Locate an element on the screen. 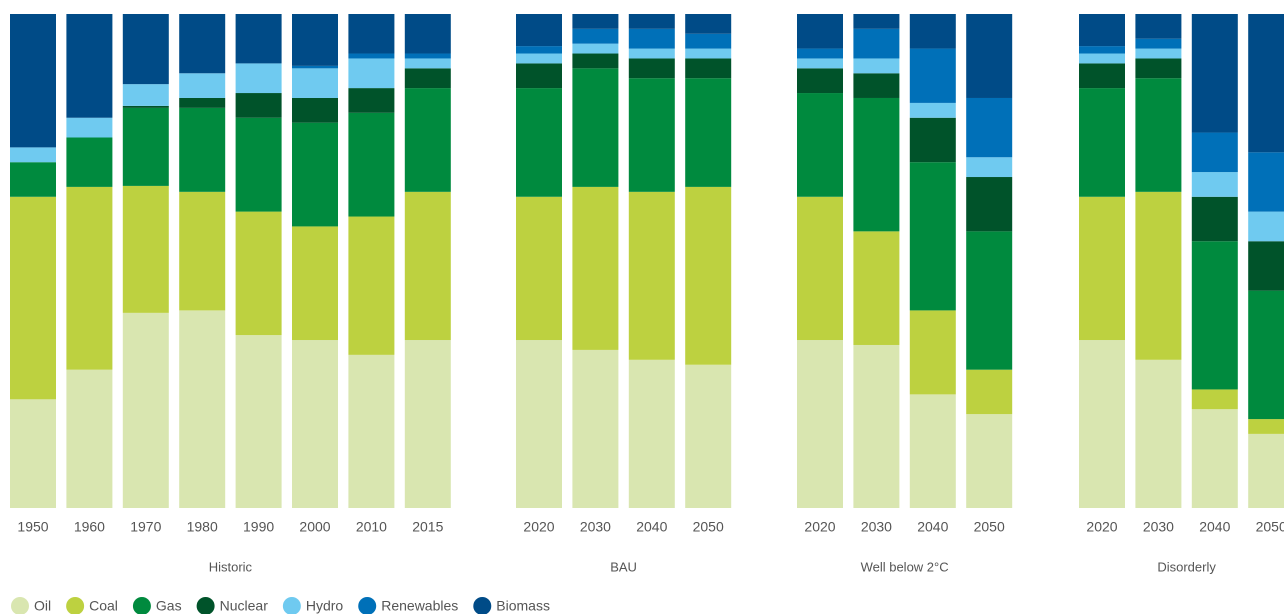  legend-label: Hydro is located at coordinates (325, 606).